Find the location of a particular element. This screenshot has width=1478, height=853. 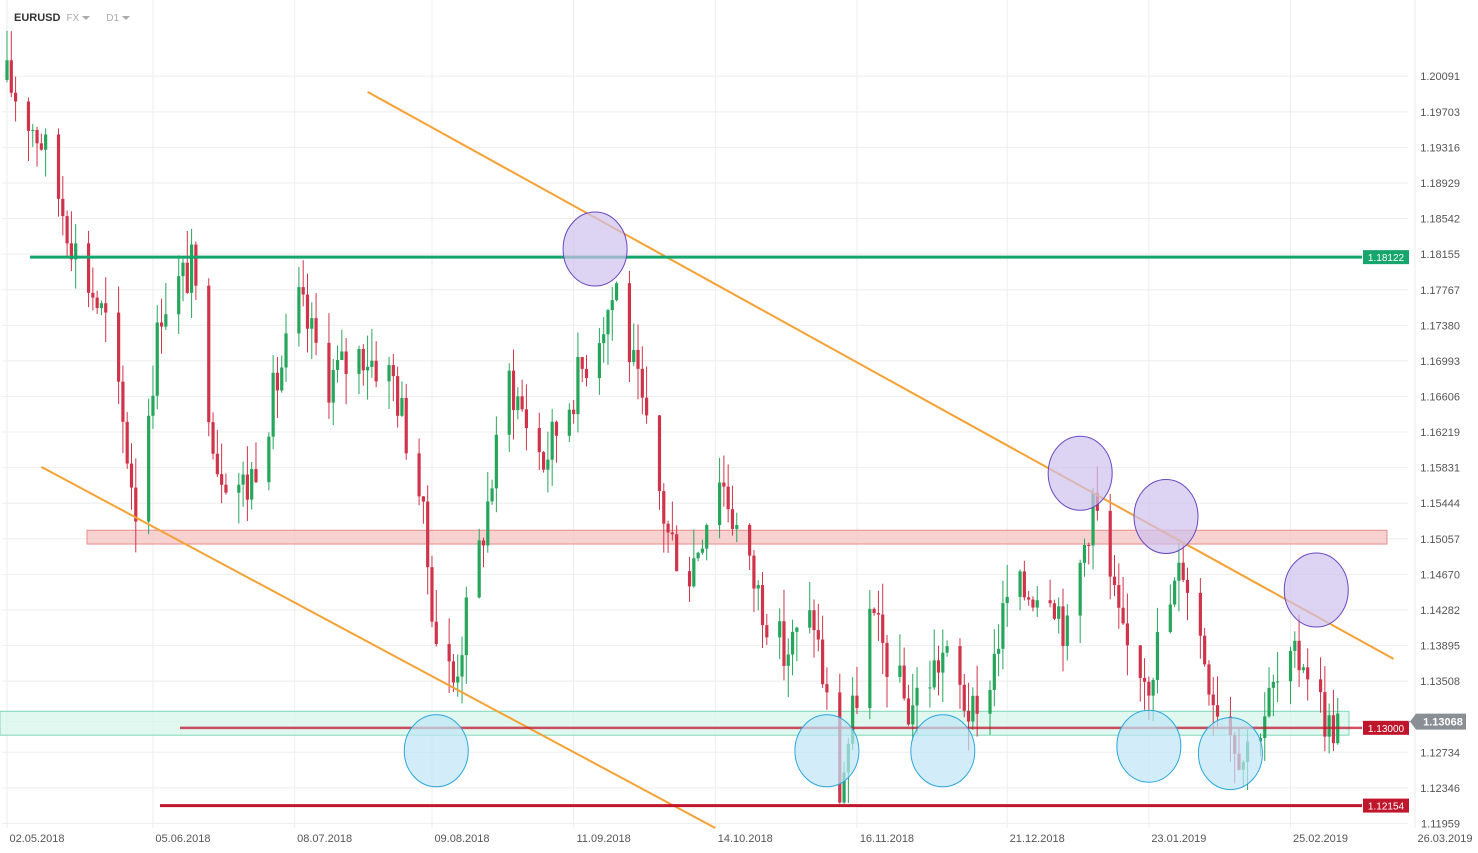

price-level-tag is located at coordinates (1386, 727).